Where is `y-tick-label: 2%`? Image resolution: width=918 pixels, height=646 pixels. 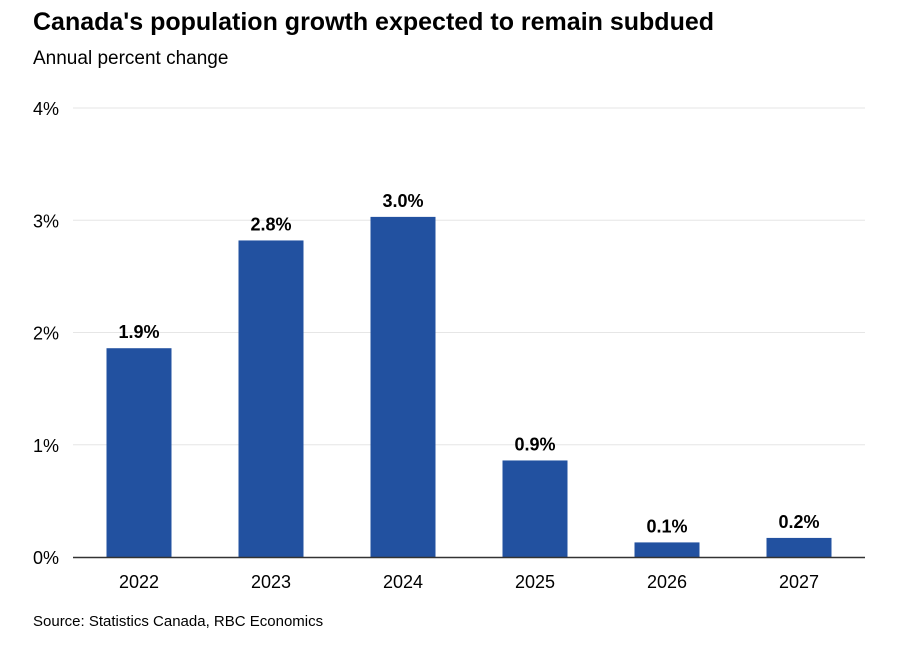 y-tick-label: 2% is located at coordinates (46, 334).